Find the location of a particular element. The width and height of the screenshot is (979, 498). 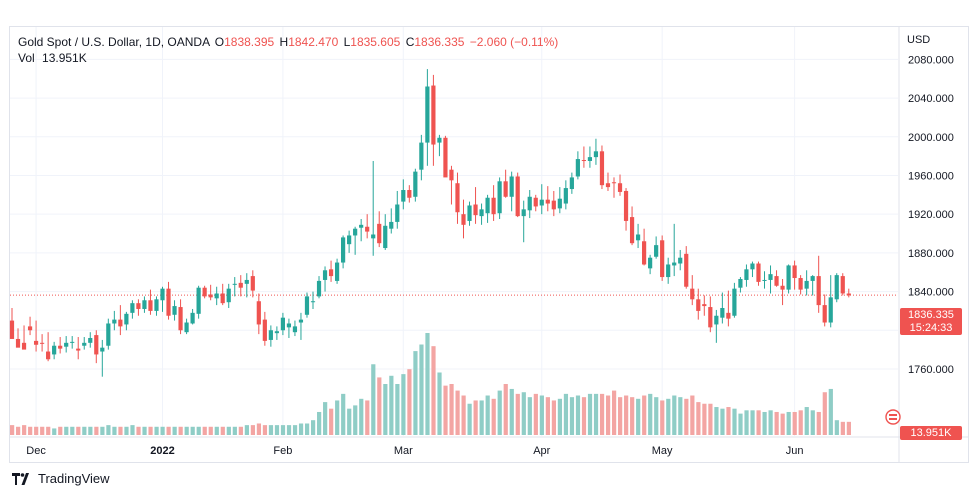

volume-label: Vol is located at coordinates (26, 58).